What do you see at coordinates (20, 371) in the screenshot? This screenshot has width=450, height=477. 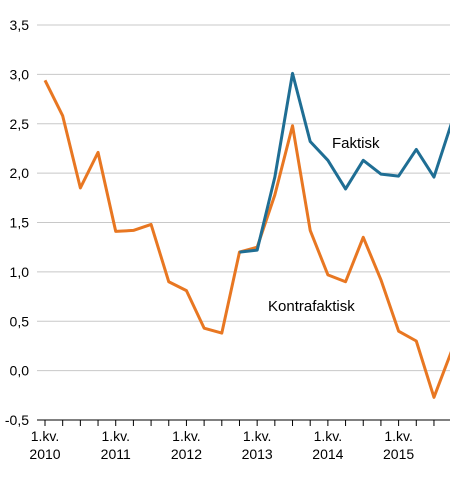 I see `y-tick-label: 0,0` at bounding box center [20, 371].